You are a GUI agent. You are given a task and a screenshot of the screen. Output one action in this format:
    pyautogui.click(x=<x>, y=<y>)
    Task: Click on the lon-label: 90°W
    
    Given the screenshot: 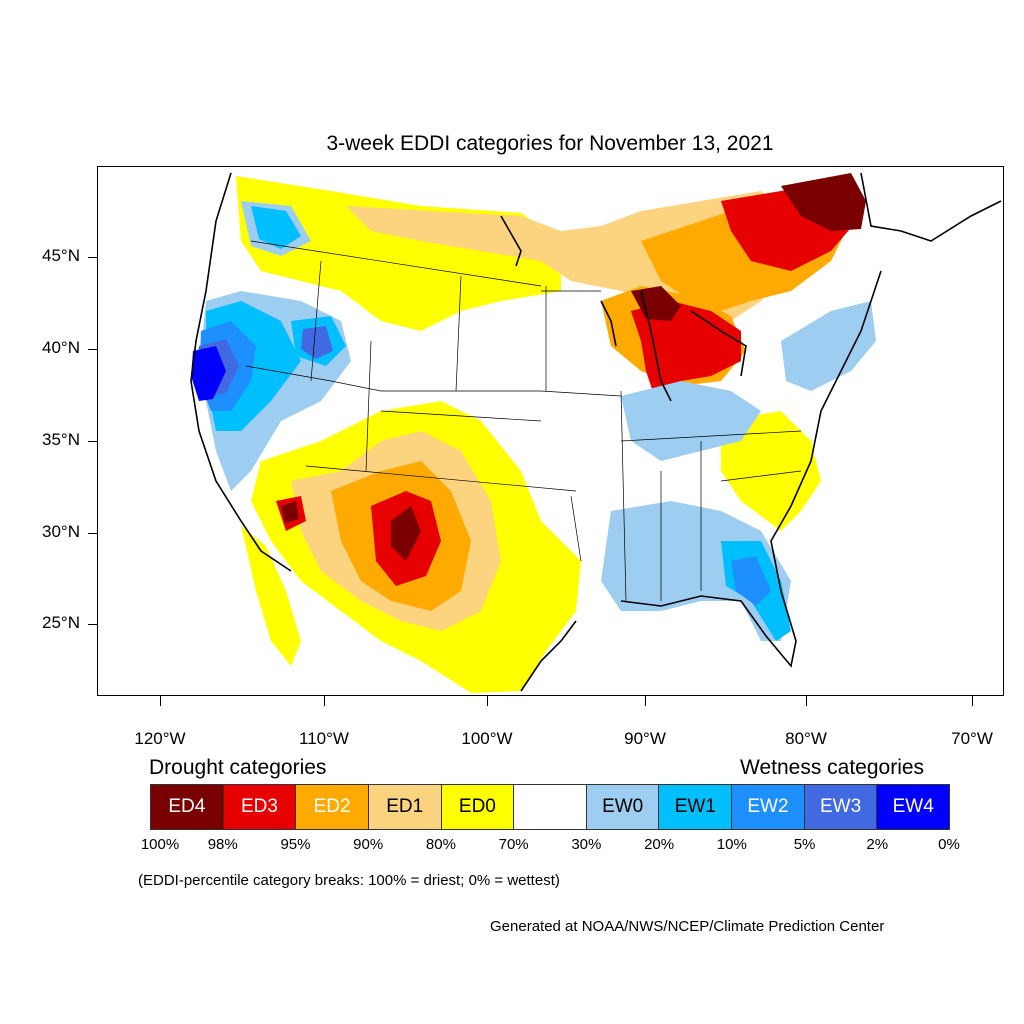 What is the action you would take?
    pyautogui.click(x=645, y=738)
    